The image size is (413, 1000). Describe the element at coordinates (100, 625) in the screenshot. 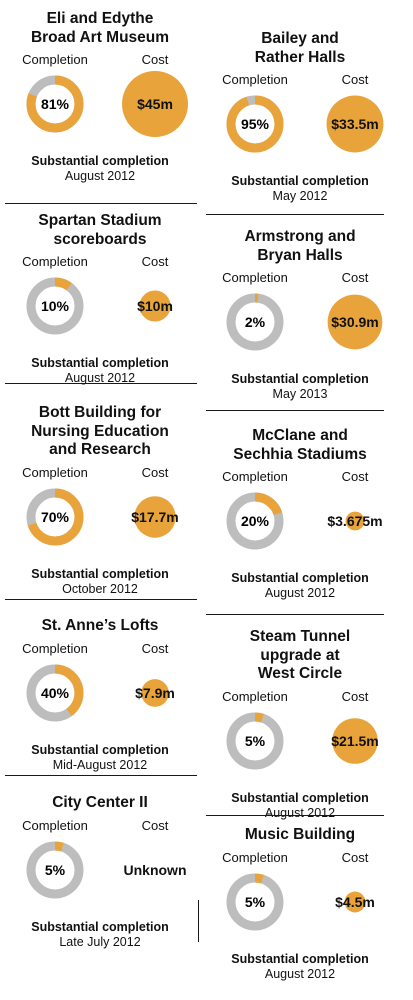

I see `project-title-line: St. Anne’s Lofts` at that location.